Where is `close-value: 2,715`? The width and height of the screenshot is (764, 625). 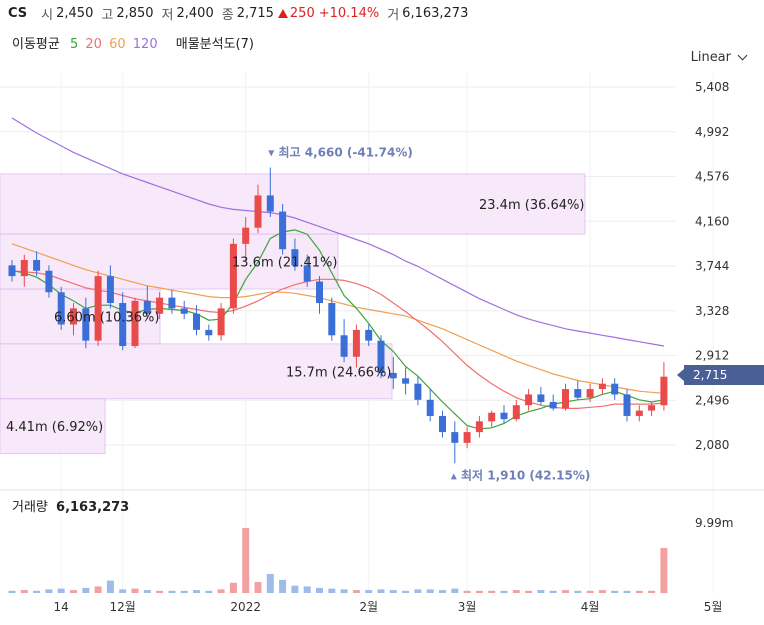 close-value: 2,715 is located at coordinates (255, 13).